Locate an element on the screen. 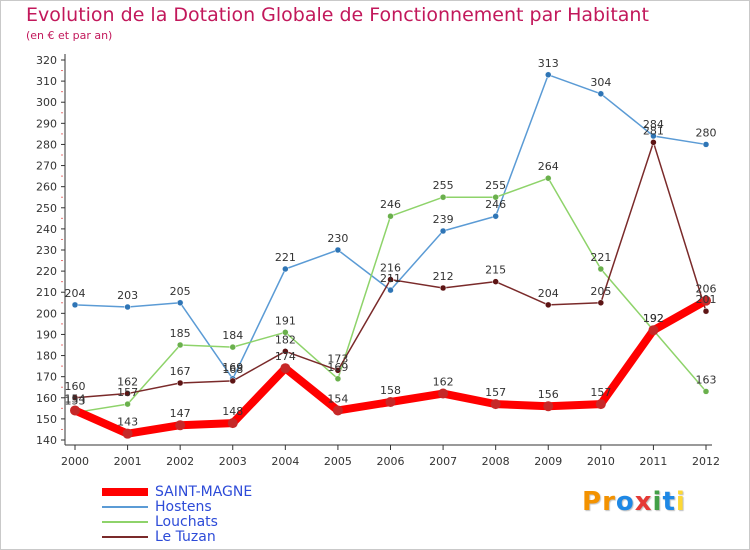  x-tick-label: 2000 is located at coordinates (75, 461).